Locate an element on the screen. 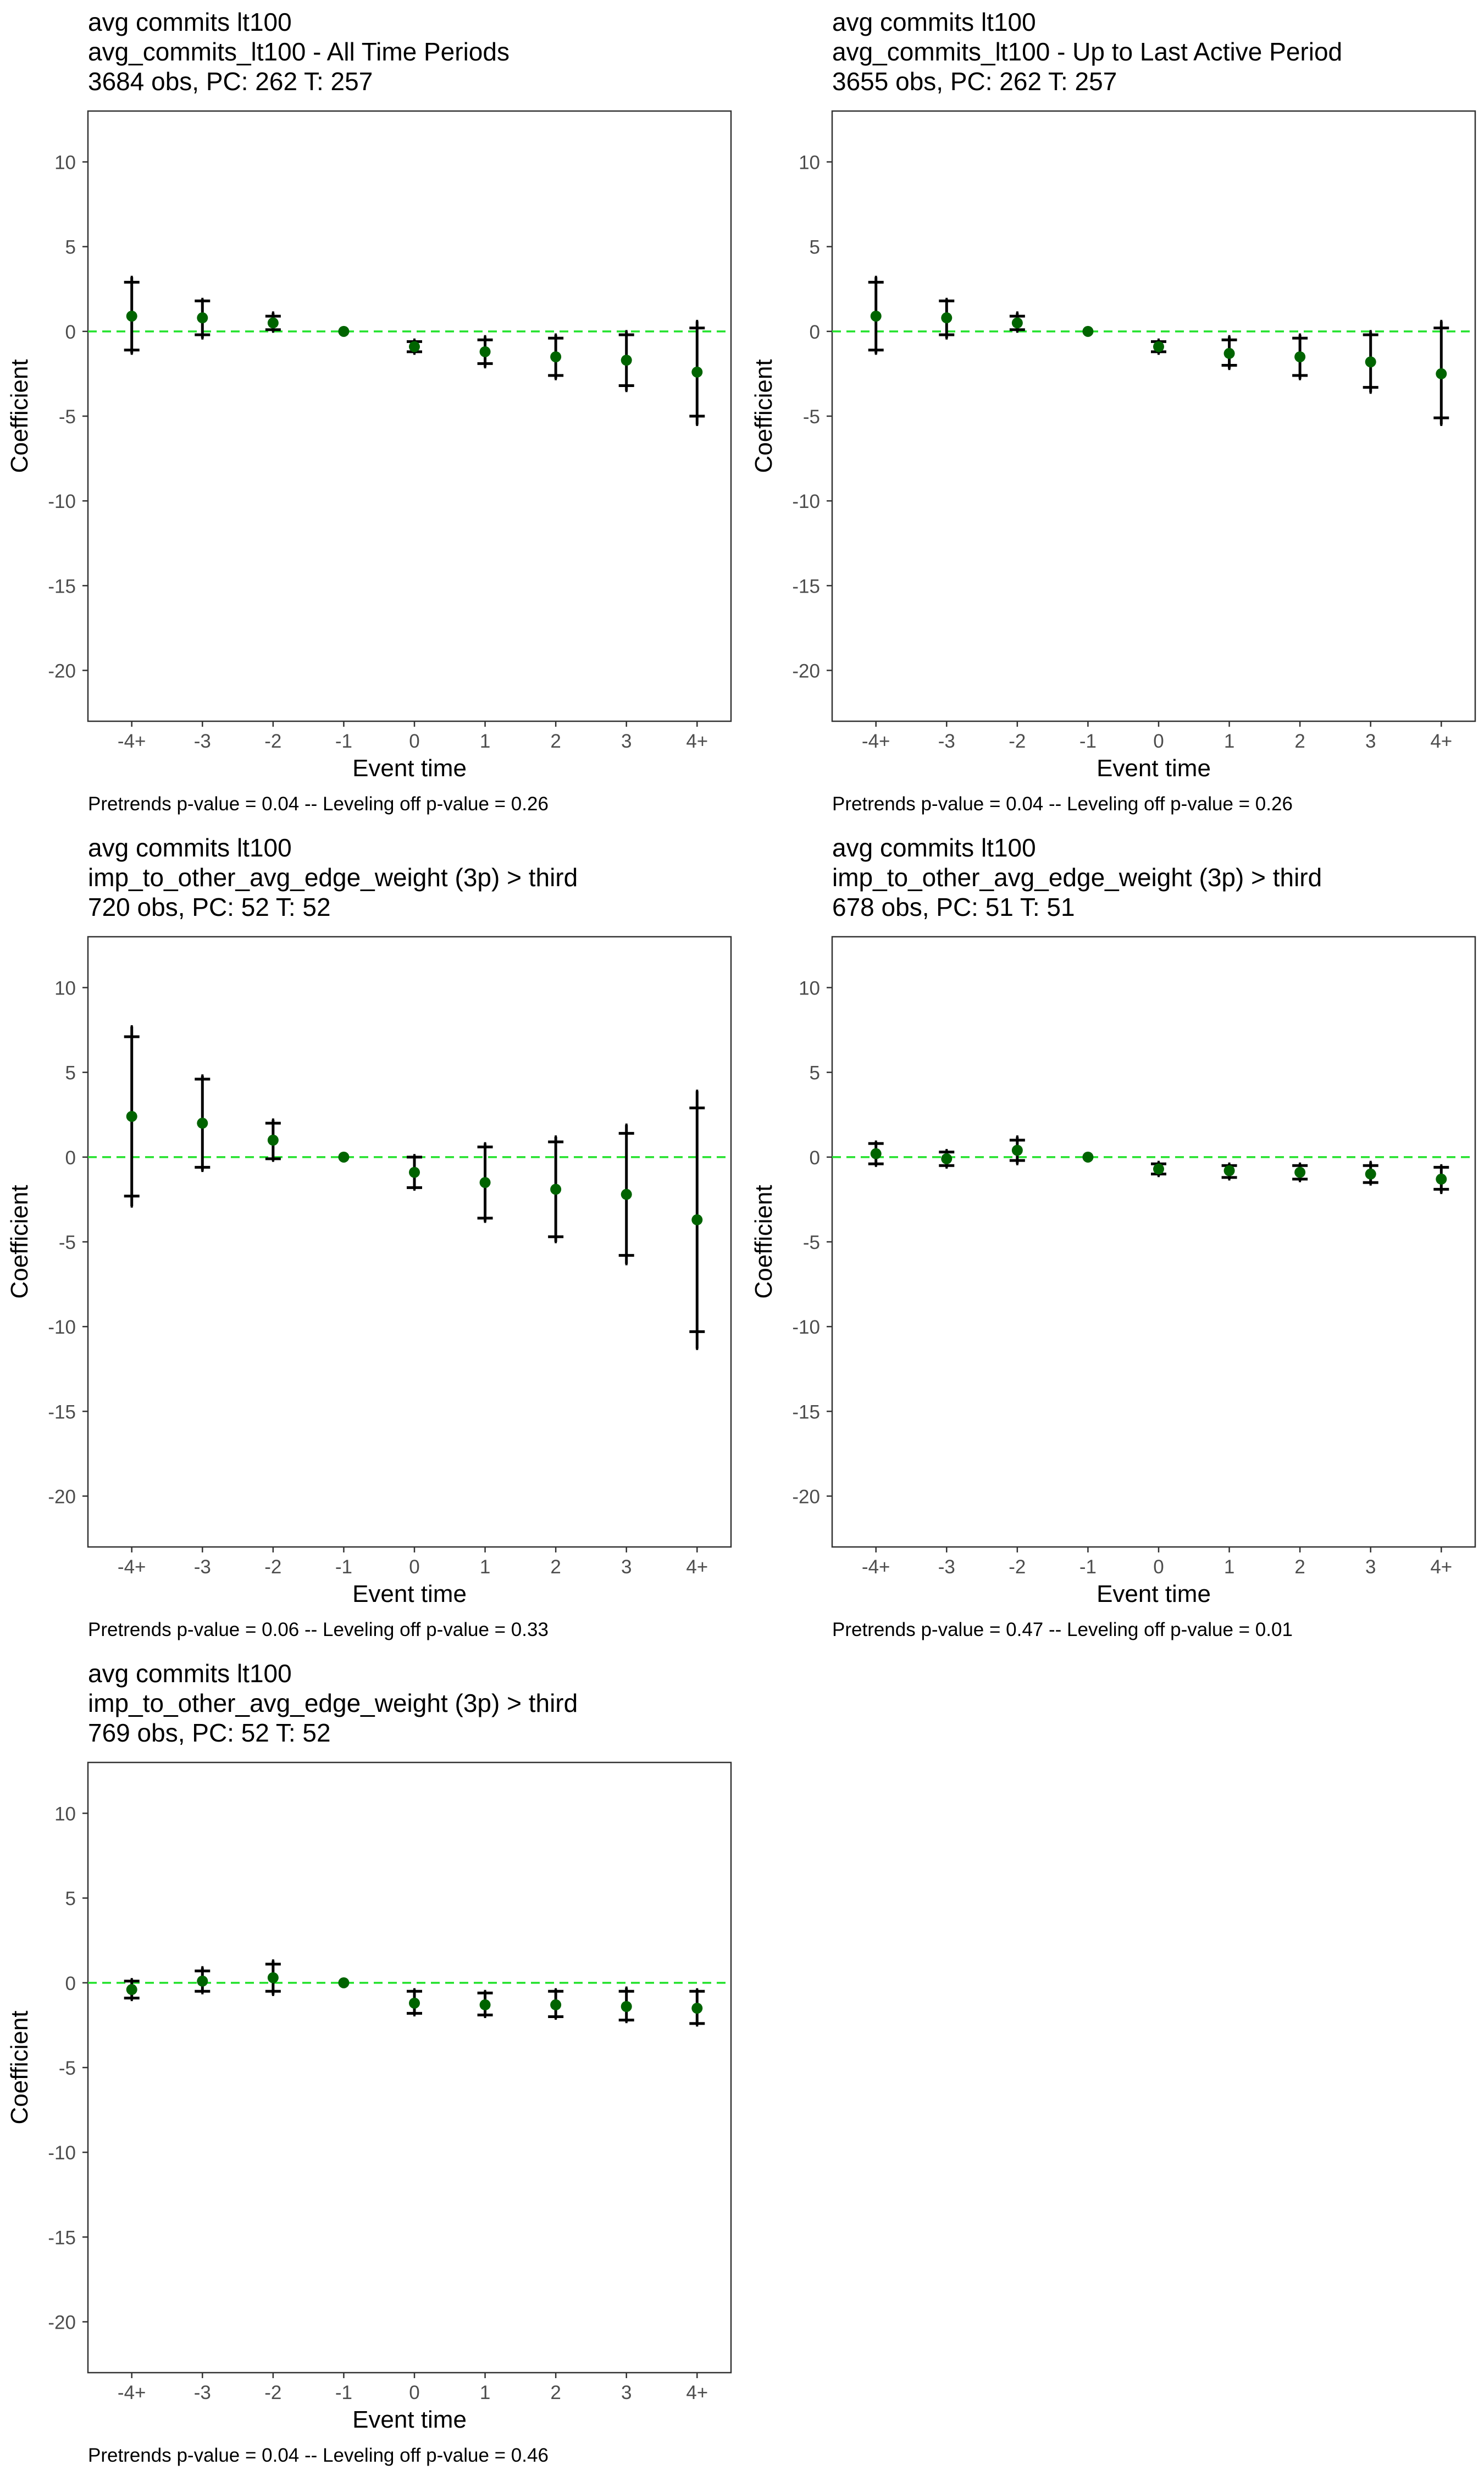 This screenshot has height=2476, width=1484. chart-title-line-3: 720 obs, PC: 52 T: 52 is located at coordinates (209, 907).